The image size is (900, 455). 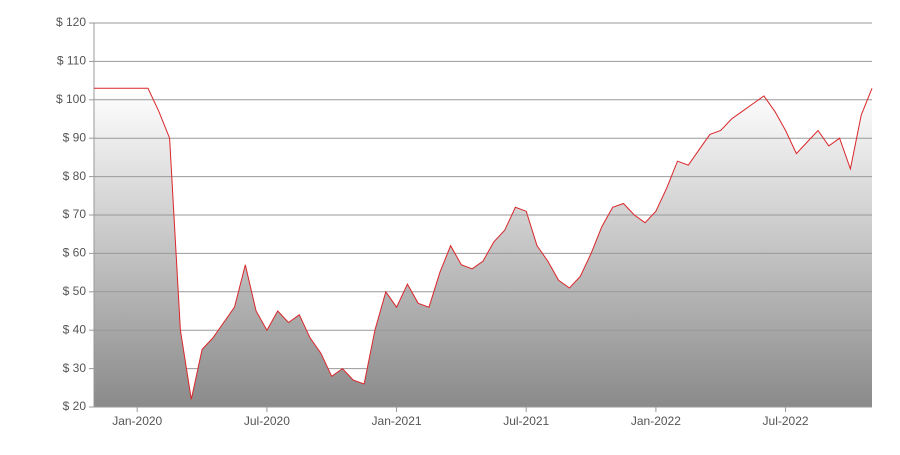 I want to click on x-tick-label: Jan-2021, so click(x=397, y=421).